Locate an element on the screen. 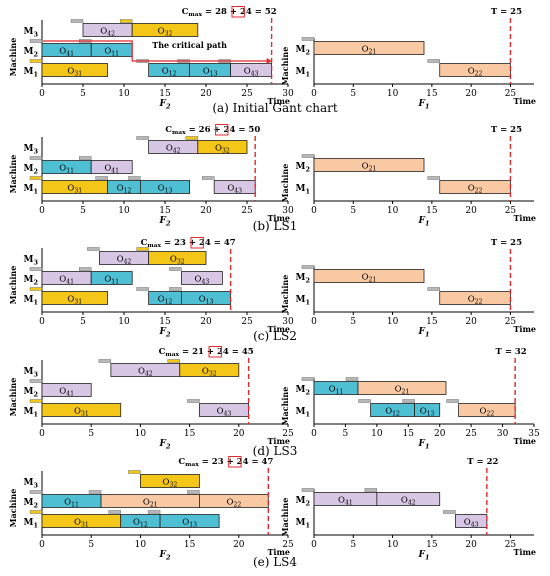 This screenshot has width=550, height=576. cmax-annotation: Cmax = 21 + 24 = 45 is located at coordinates (206, 352).